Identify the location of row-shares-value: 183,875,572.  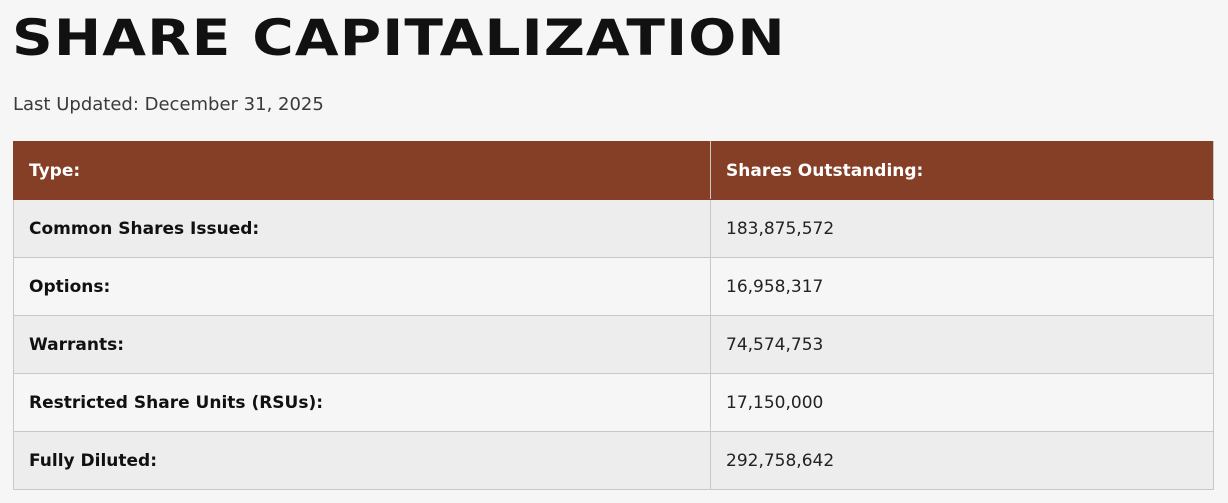
(962, 228).